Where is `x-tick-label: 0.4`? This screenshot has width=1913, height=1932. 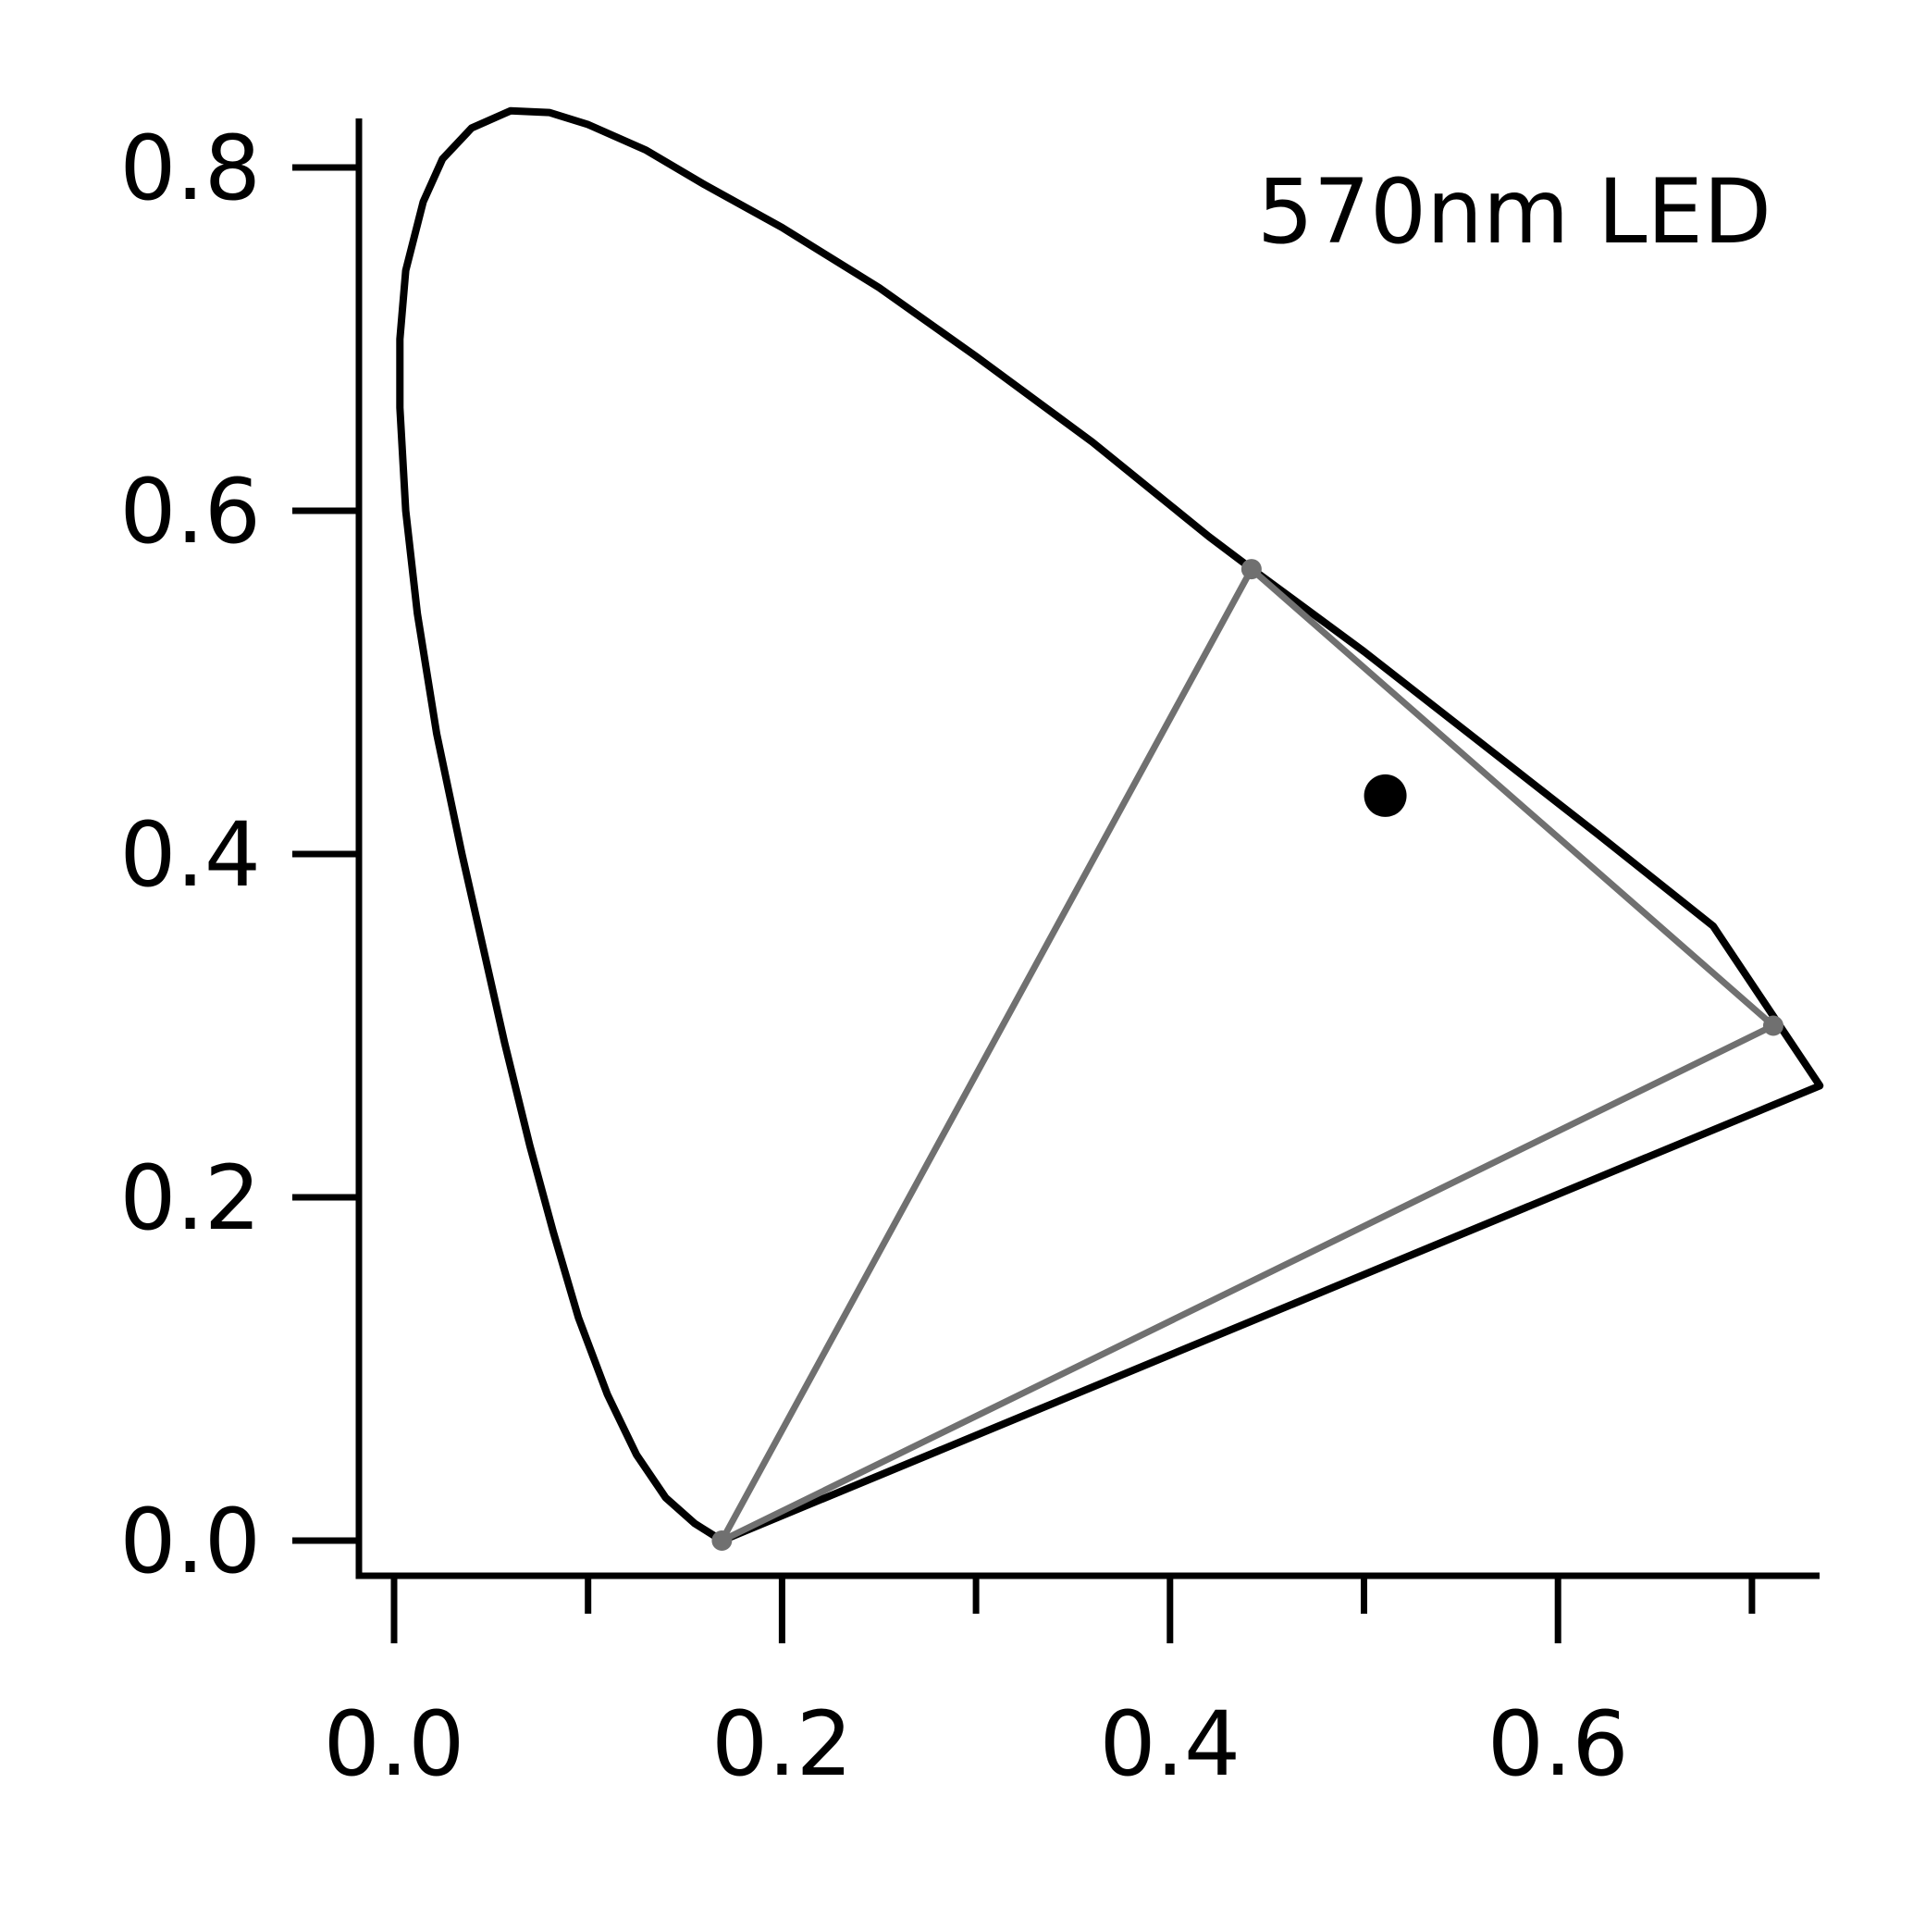
x-tick-label: 0.4 is located at coordinates (1169, 1744).